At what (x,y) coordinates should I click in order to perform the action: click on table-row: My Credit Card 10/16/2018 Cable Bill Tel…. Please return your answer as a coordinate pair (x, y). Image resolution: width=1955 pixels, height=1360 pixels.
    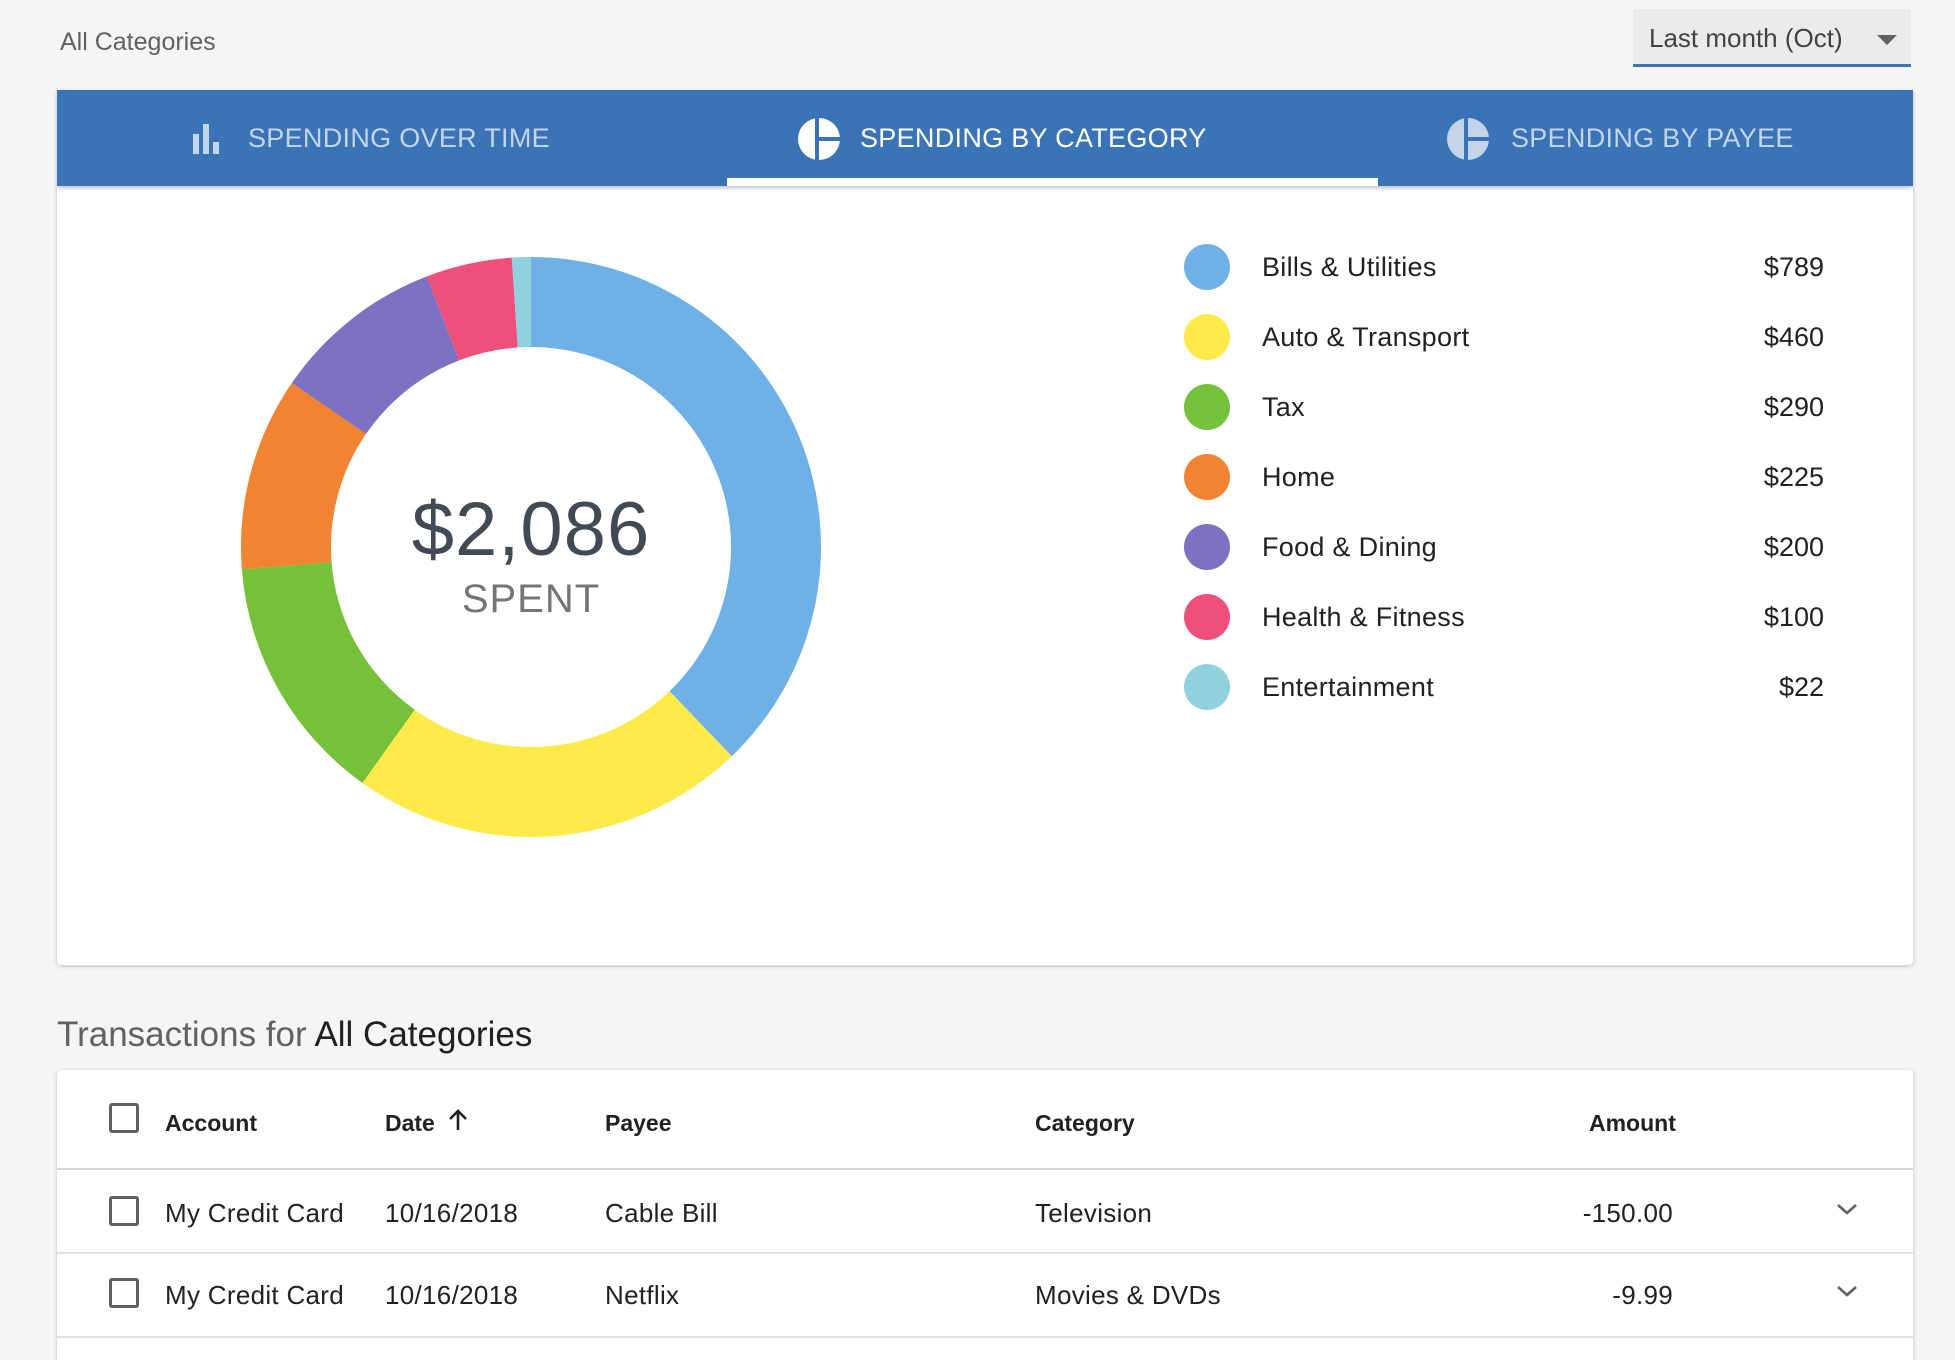
    Looking at the image, I should click on (985, 1212).